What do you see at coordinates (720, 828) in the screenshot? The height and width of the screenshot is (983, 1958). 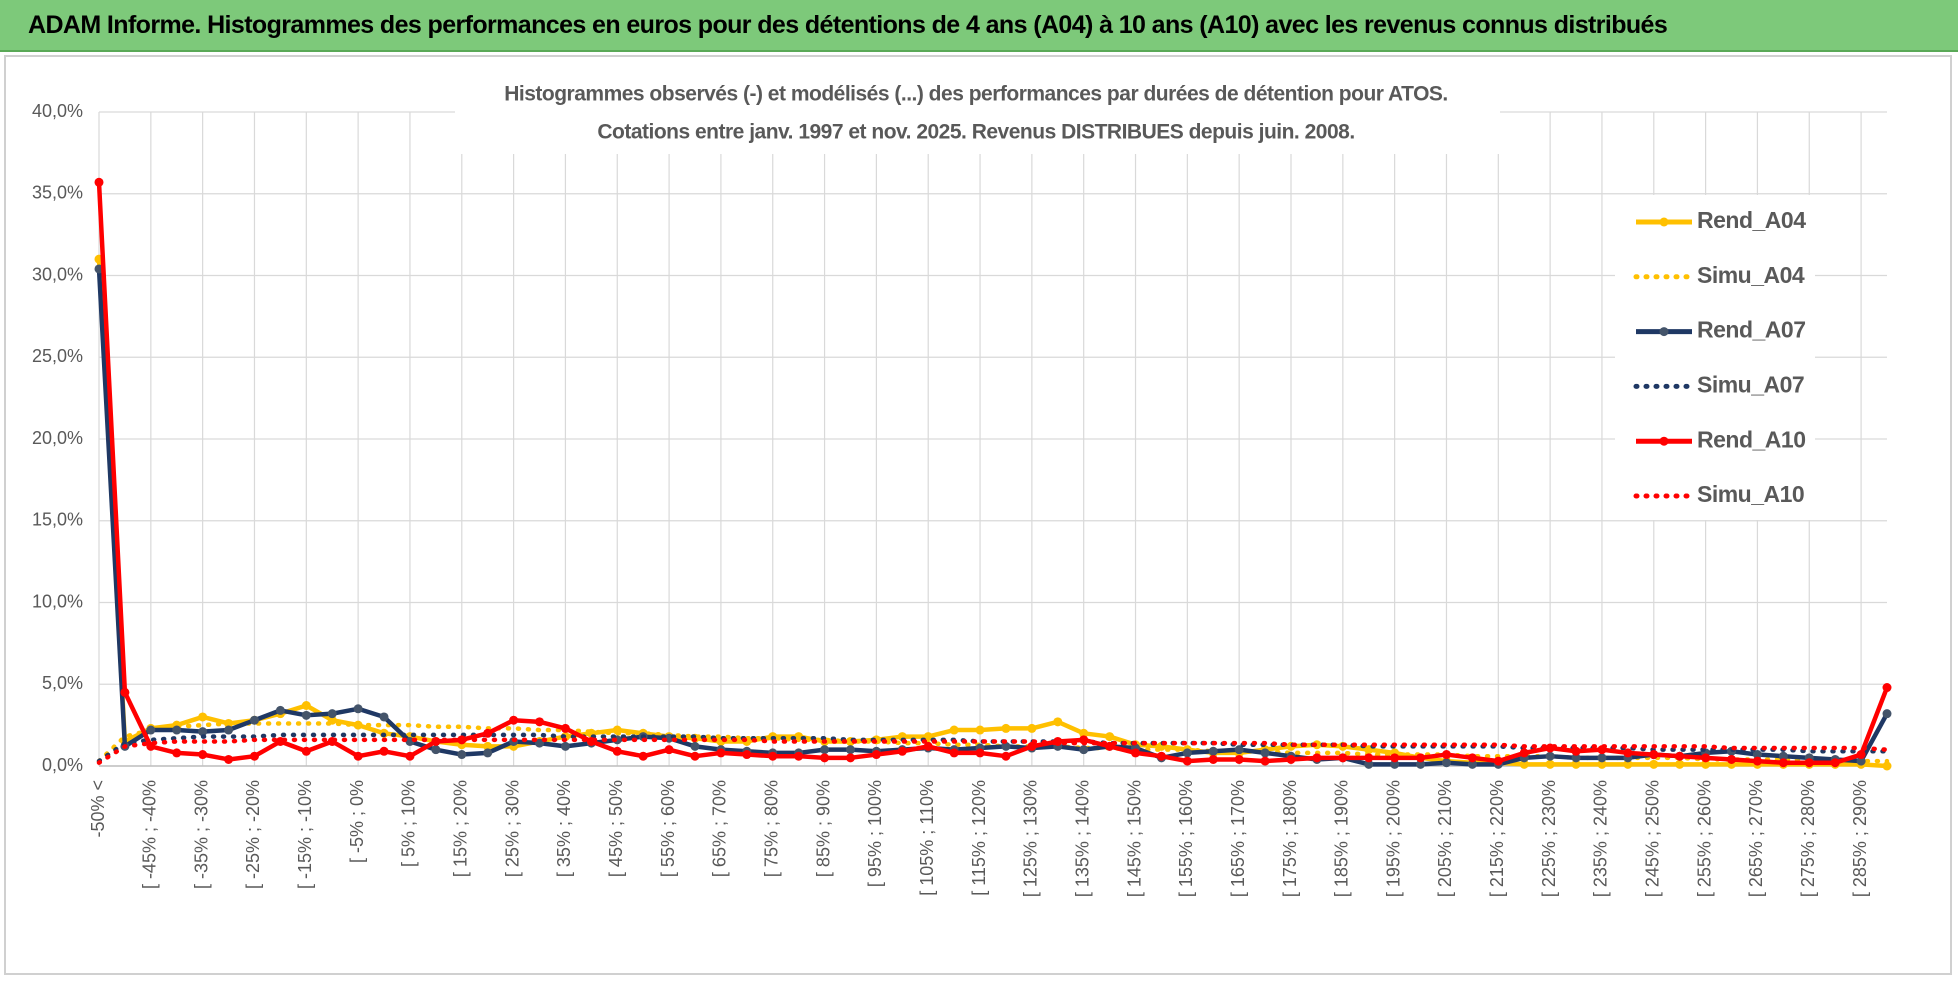 I see `x-tick-label: [ 65% ; 70%` at bounding box center [720, 828].